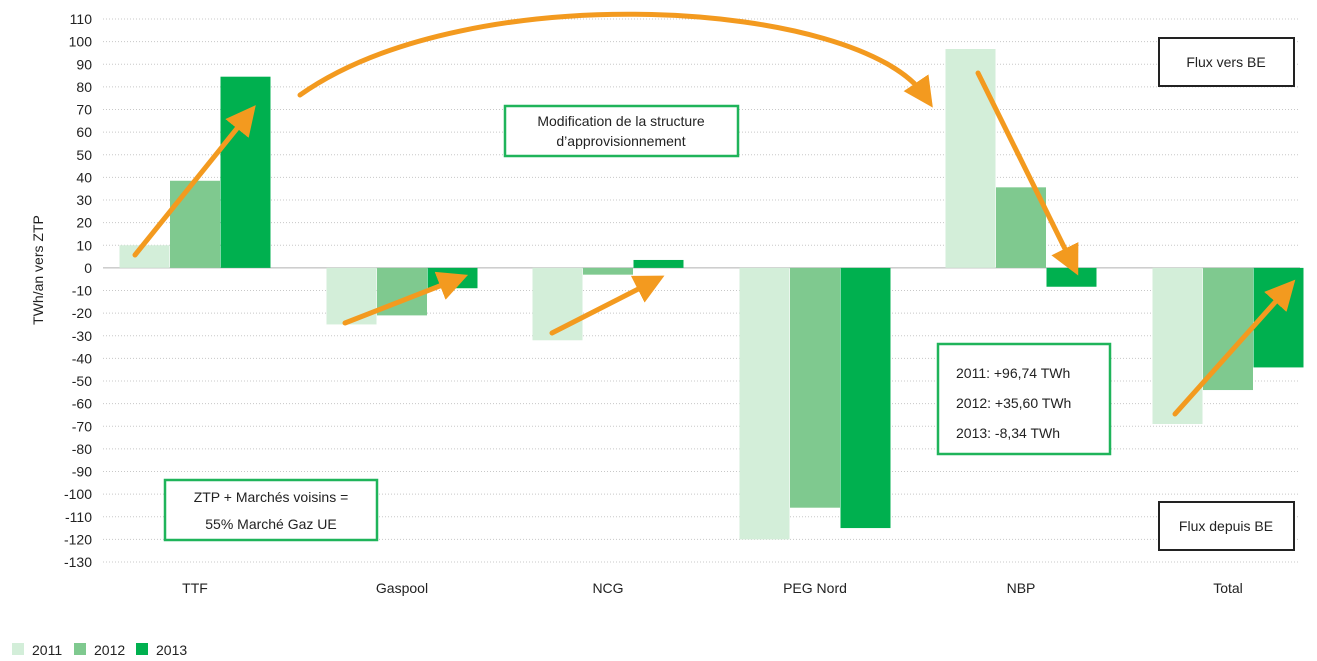  I want to click on flux-depuis-label: Flux depuis BE, so click(1226, 526).